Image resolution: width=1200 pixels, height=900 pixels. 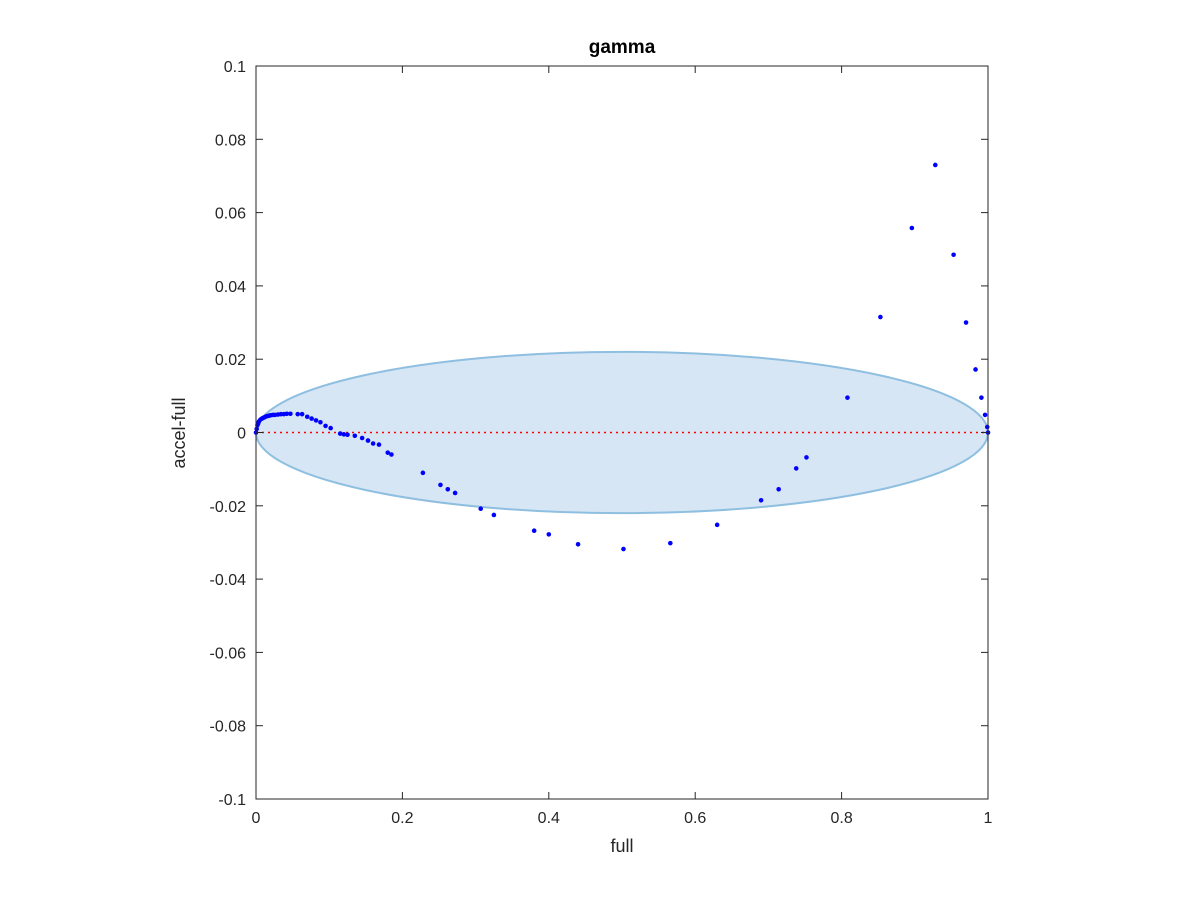 I want to click on y-tick-label: -0.08, so click(x=228, y=727).